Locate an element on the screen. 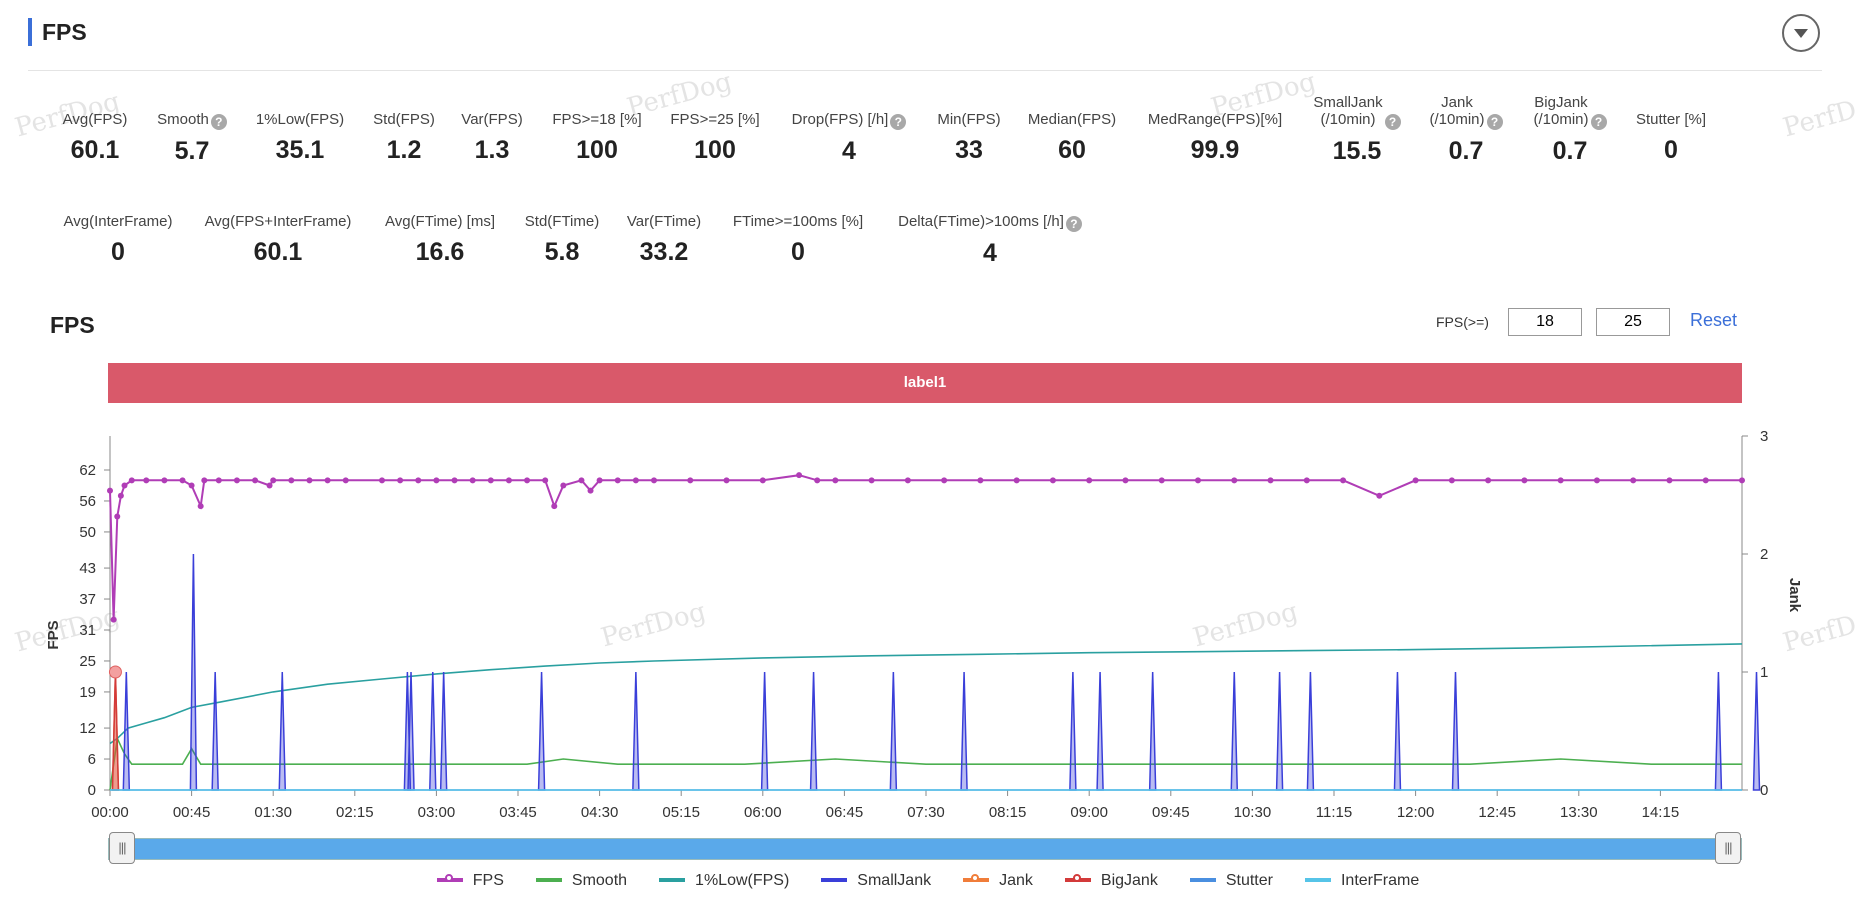  y-tick-label: 62 is located at coordinates (87, 470).